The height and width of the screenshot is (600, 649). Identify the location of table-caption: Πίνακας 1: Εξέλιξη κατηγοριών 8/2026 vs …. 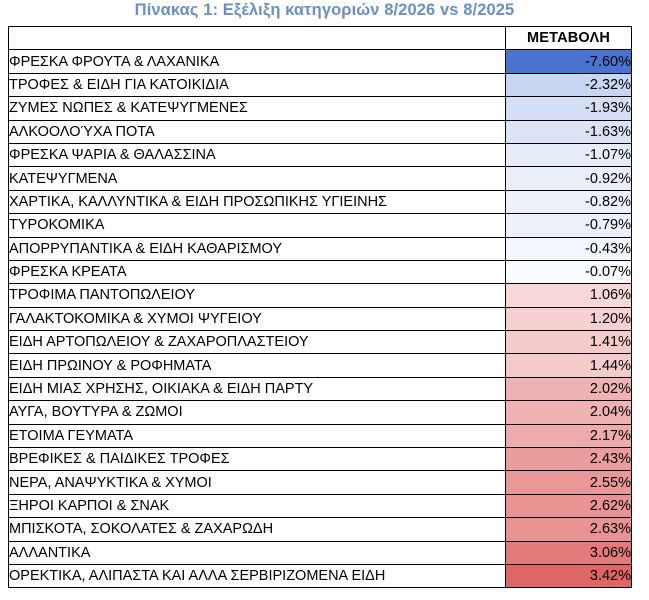
(324, 10).